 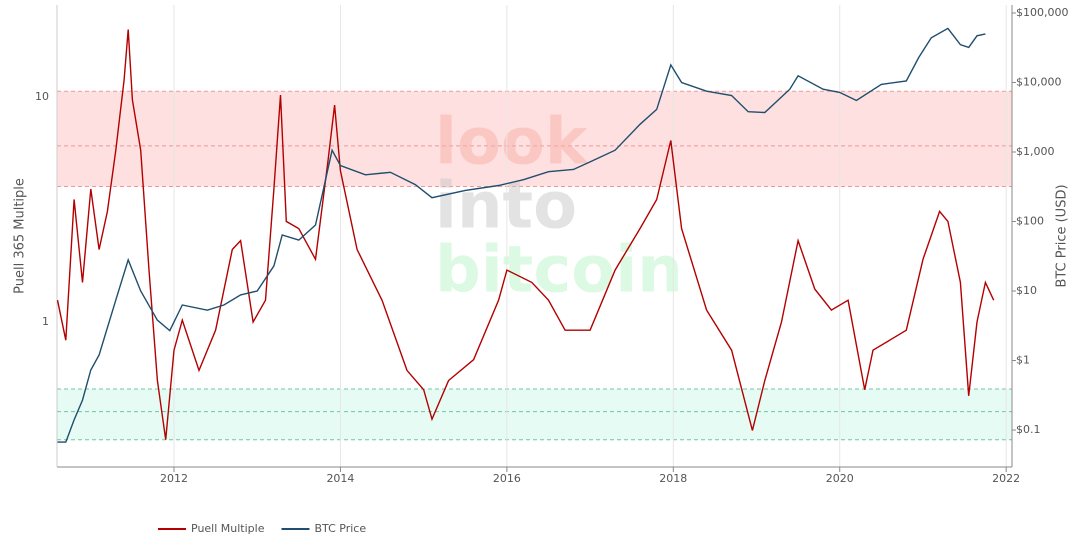 What do you see at coordinates (45, 321) in the screenshot?
I see `y-tick-label: 1` at bounding box center [45, 321].